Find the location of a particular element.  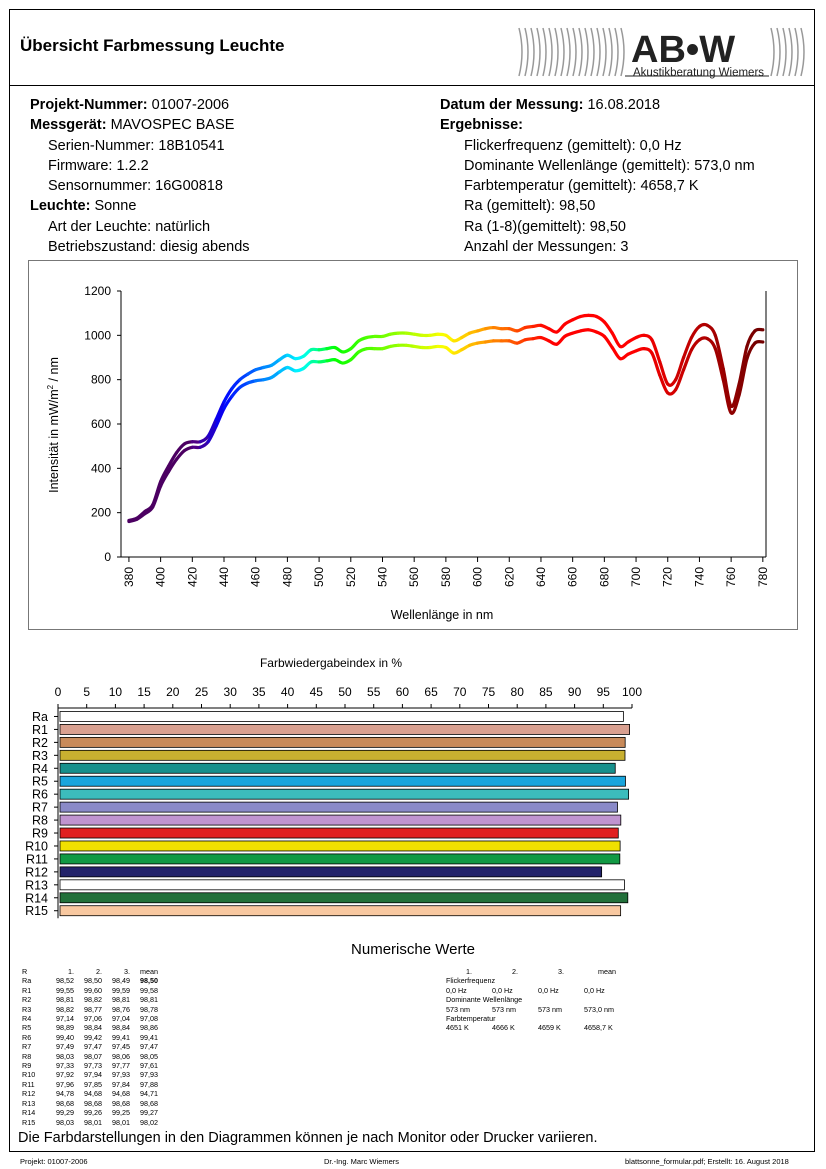

cri-category-label: R10 is located at coordinates (36, 846).